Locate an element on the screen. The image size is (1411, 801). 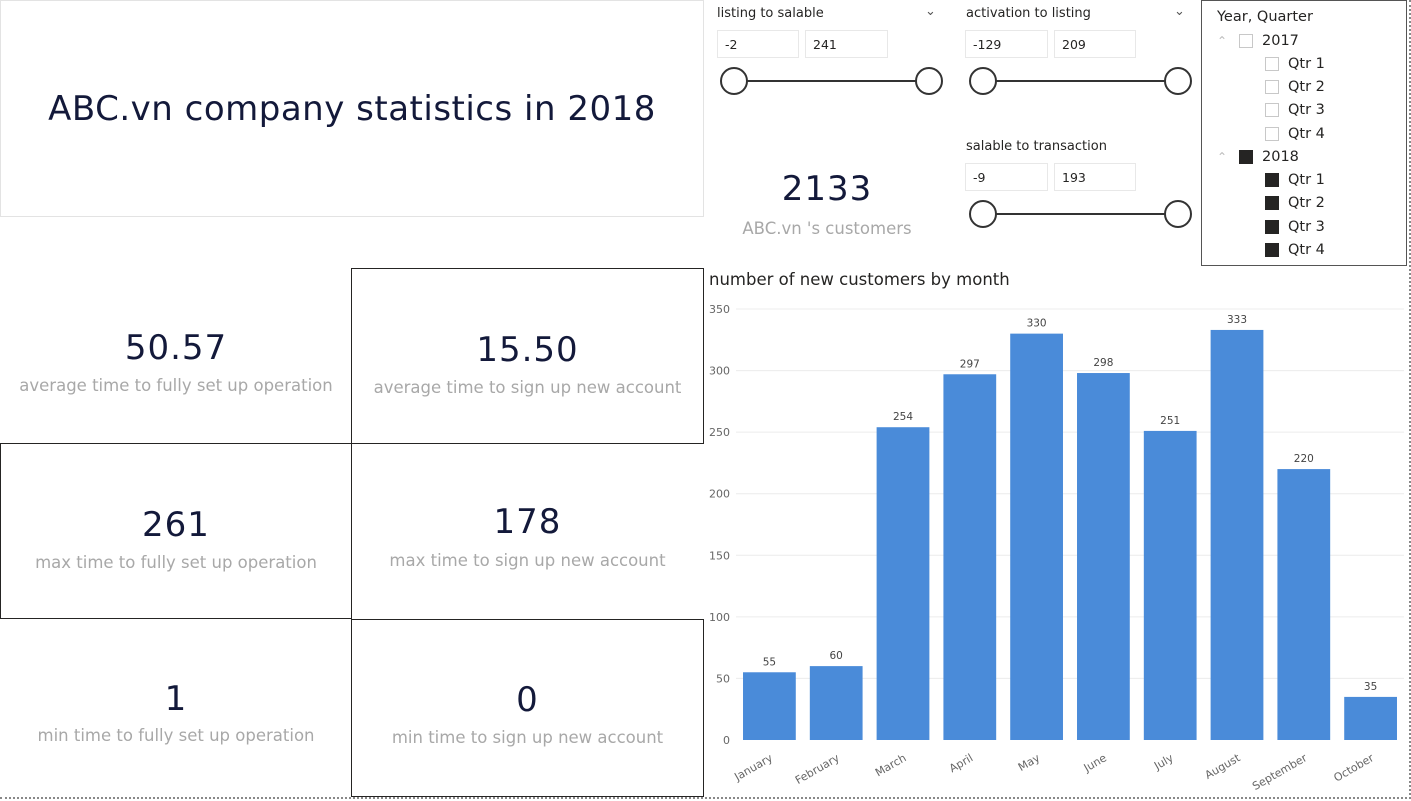
slider-activation-to-listing: activation to listing ⌄ -129 209 is located at coordinates (1080, 52).